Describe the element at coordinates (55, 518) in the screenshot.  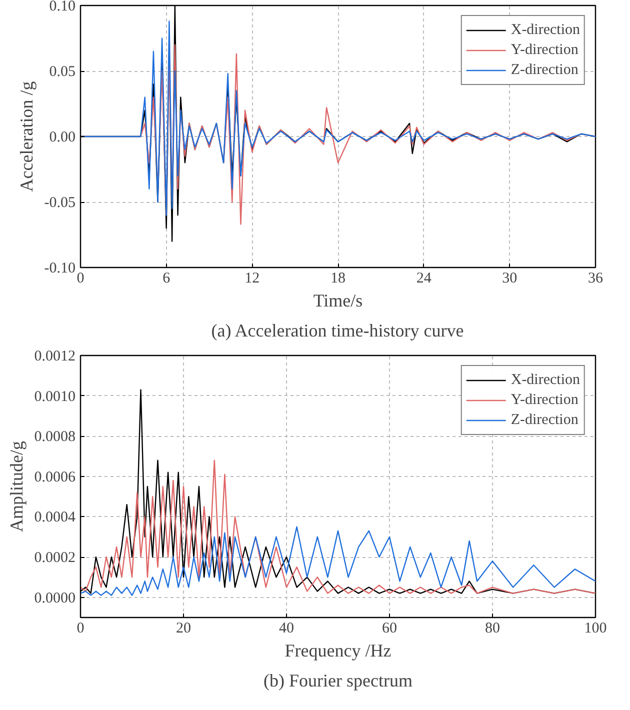
I see `y-tick-label: 0.0004` at that location.